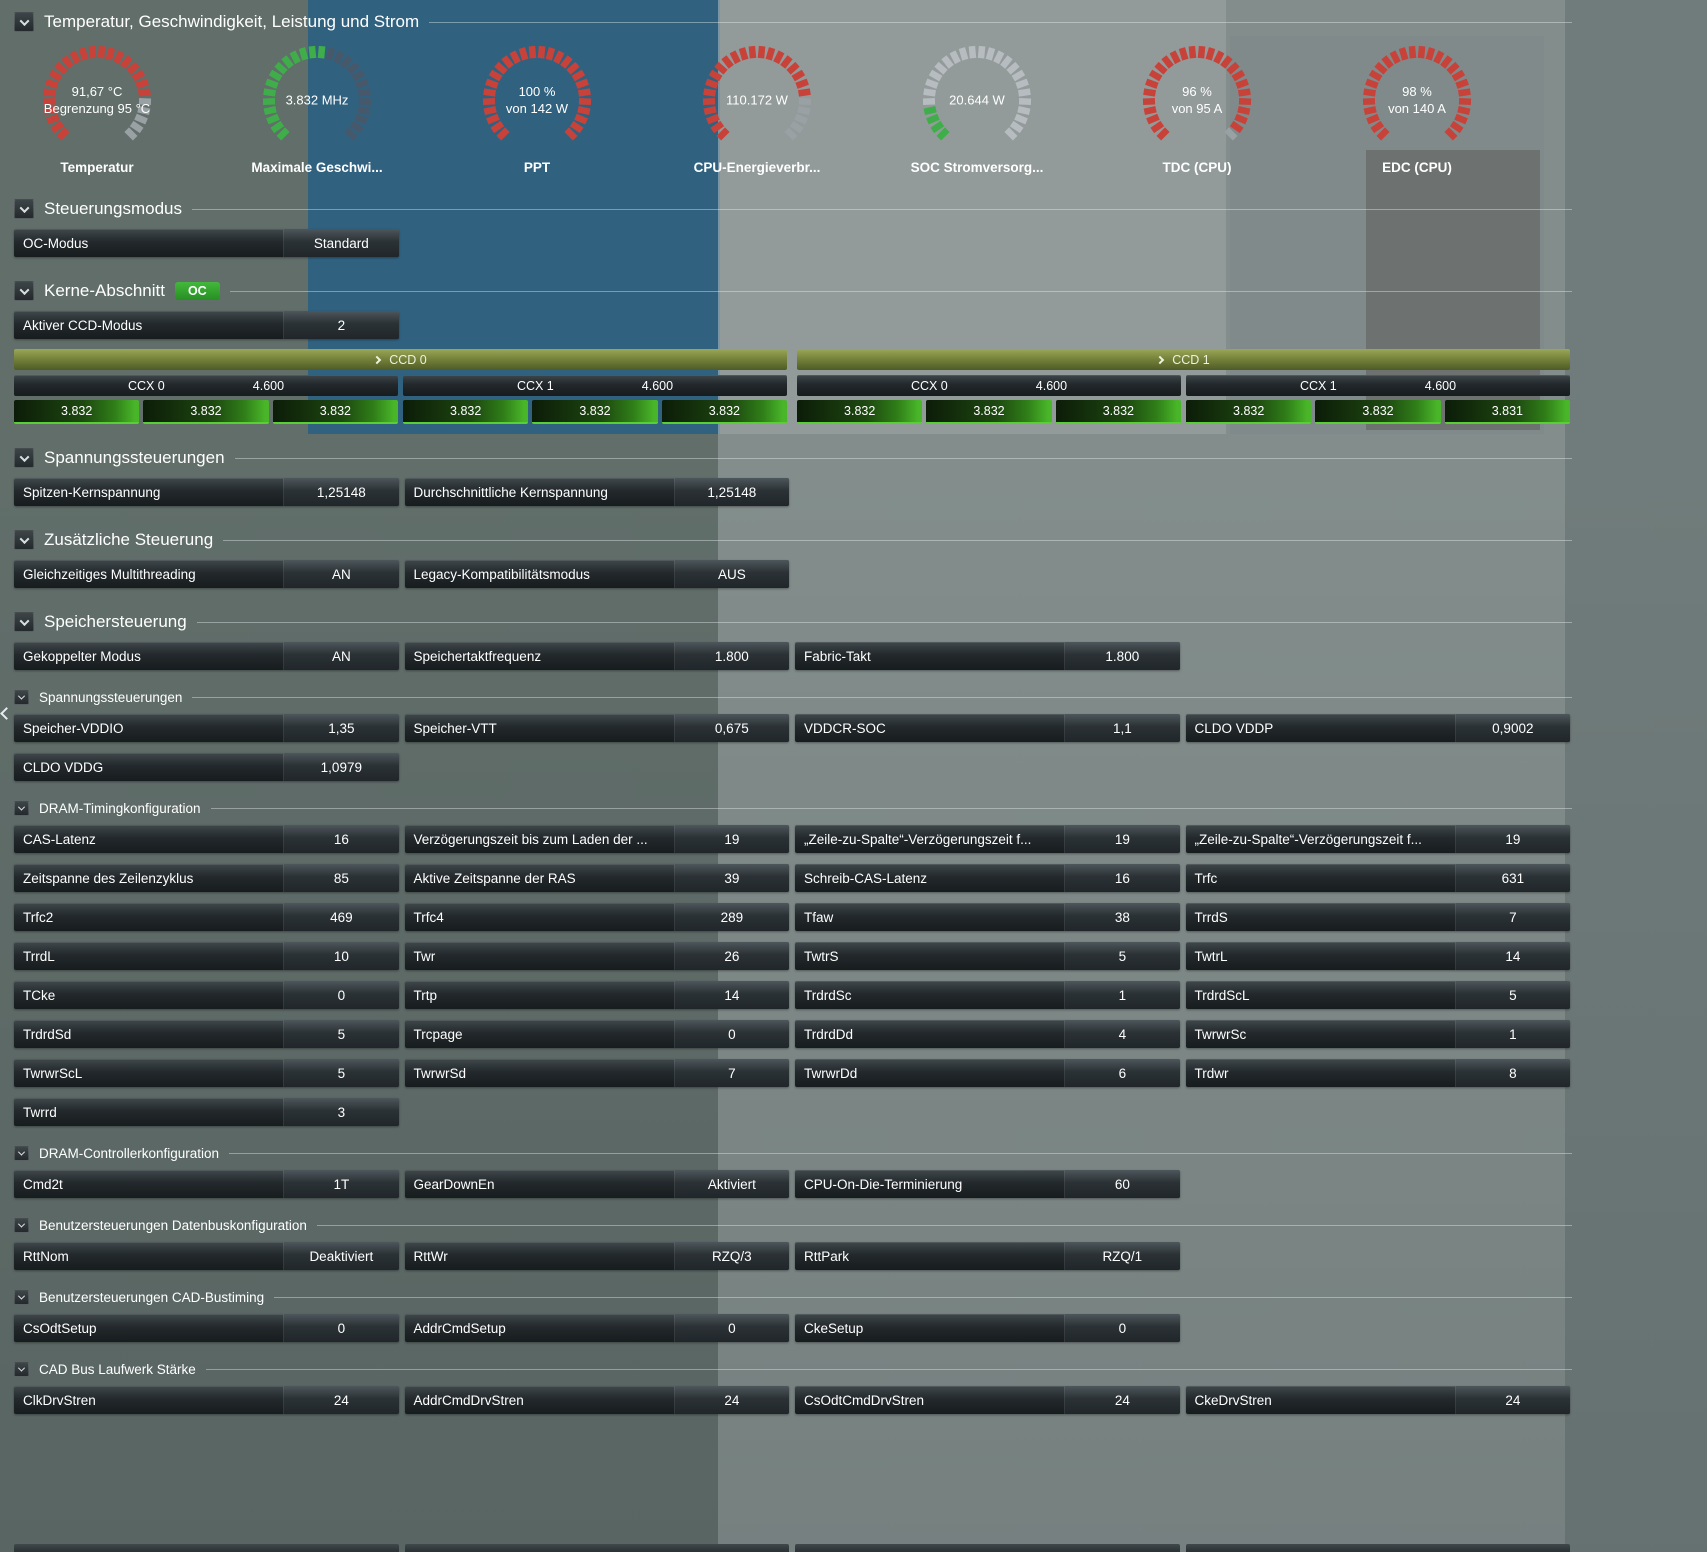 The height and width of the screenshot is (1552, 1707). I want to click on field-value: 10, so click(341, 956).